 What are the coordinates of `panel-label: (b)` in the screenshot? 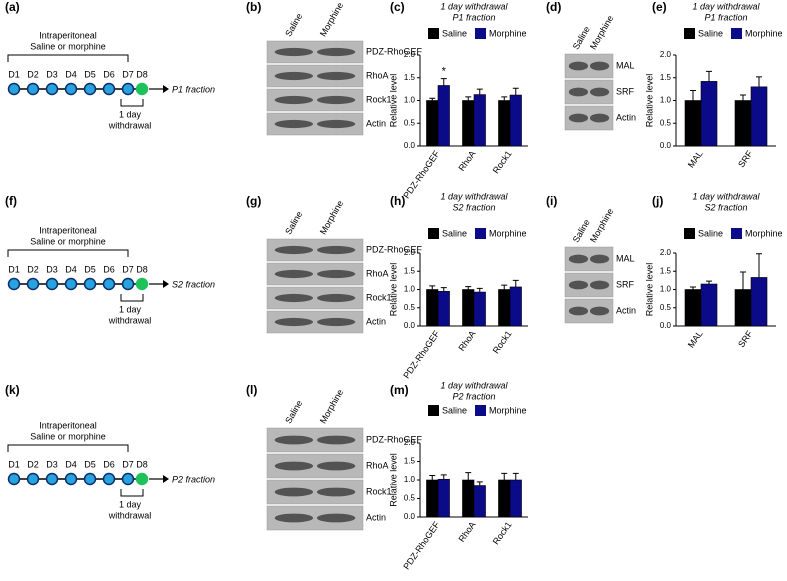 It's located at (253, 7).